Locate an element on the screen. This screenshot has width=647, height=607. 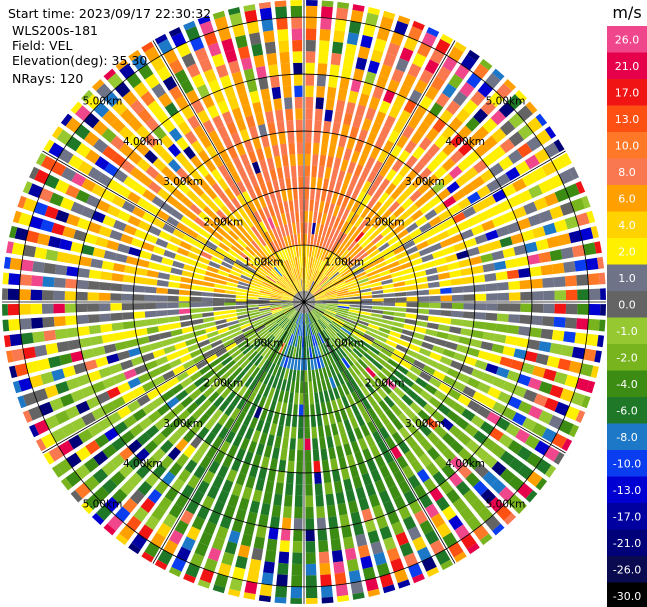
colorbar-tick-label: -10.0 is located at coordinates (627, 463).